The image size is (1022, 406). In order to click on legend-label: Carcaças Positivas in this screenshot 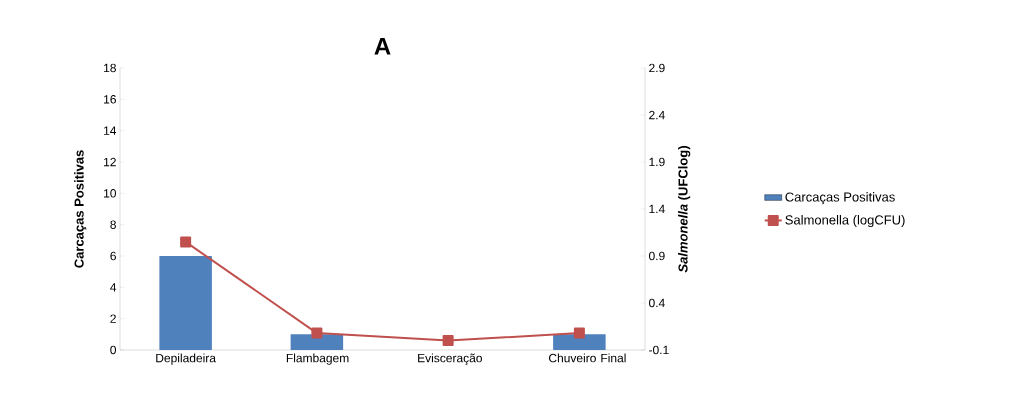, I will do `click(840, 198)`.